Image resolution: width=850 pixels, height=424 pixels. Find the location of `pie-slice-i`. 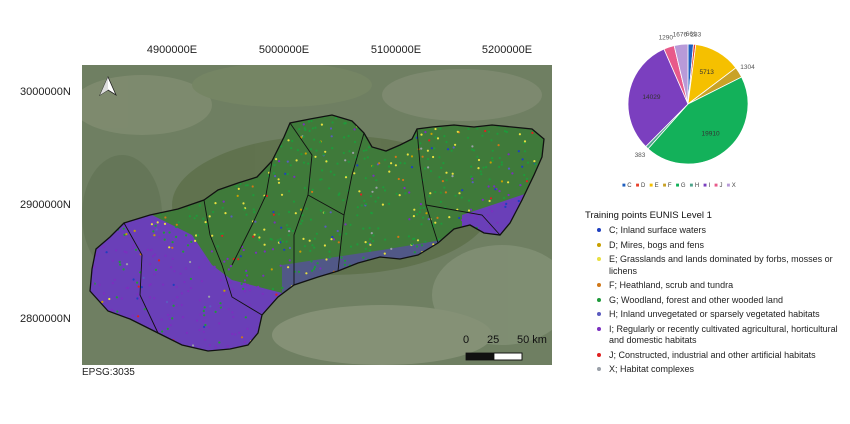

pie-slice-i is located at coordinates (658, 98).